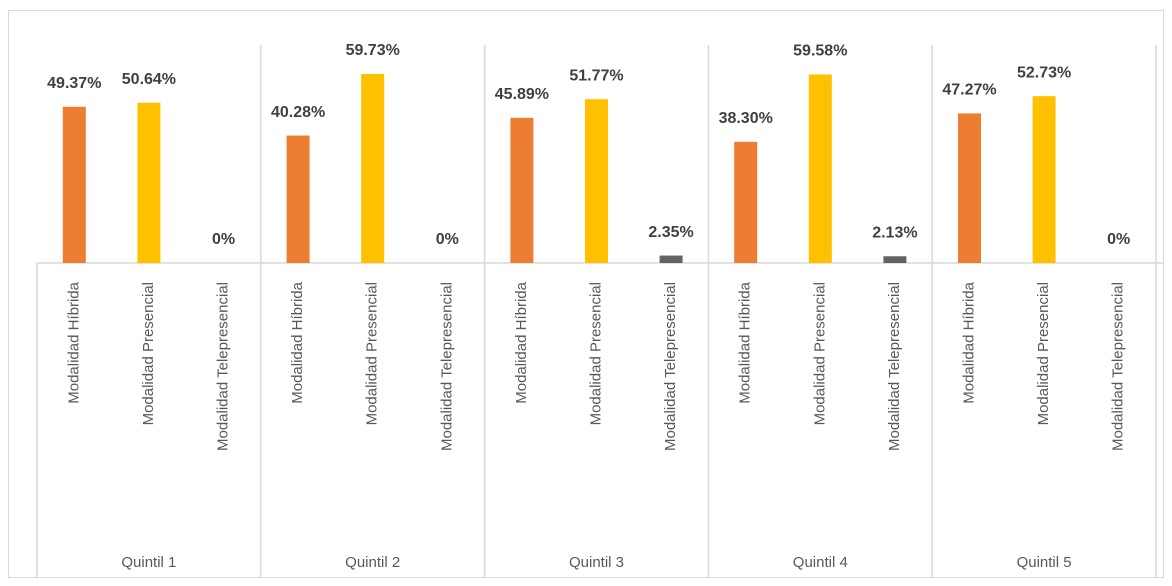  I want to click on data-label: 2.35%, so click(670, 232).